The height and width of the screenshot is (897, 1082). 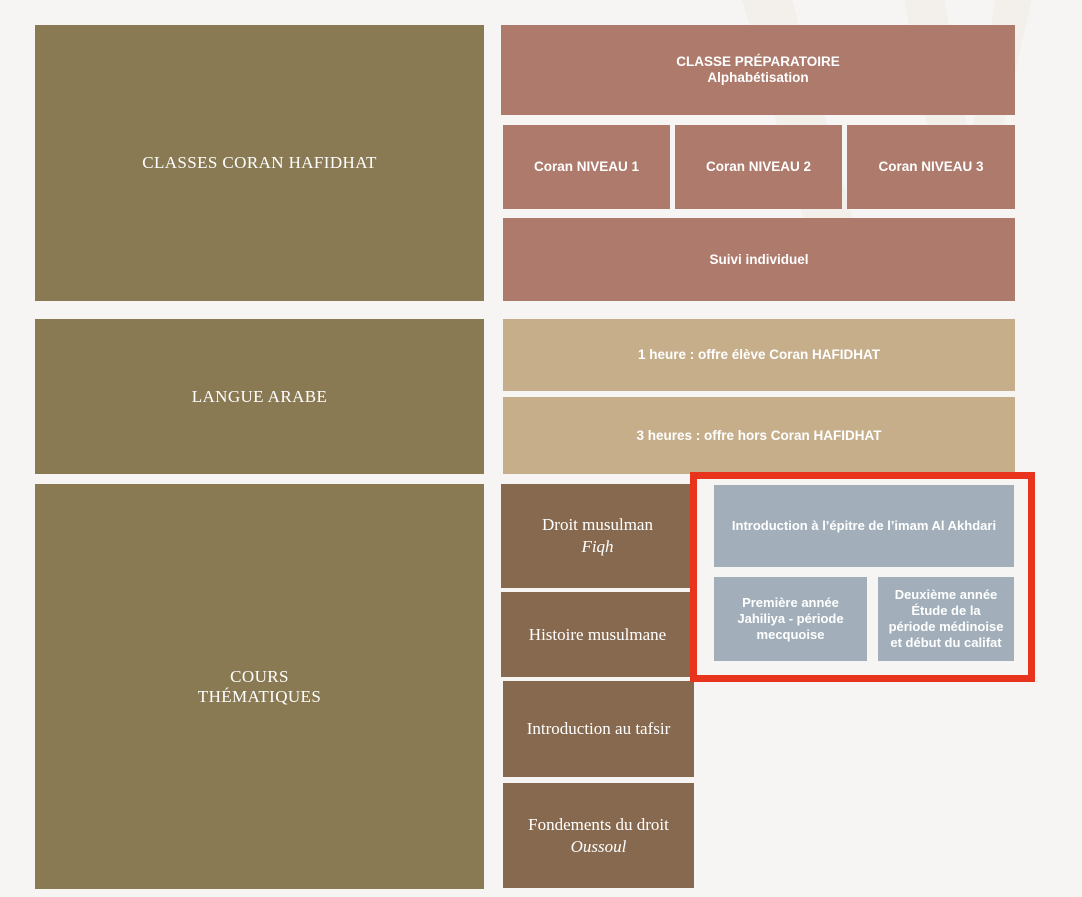 What do you see at coordinates (758, 61) in the screenshot?
I see `classe-preparatoire-line1: CLASSE PRÉPARATOIRE` at bounding box center [758, 61].